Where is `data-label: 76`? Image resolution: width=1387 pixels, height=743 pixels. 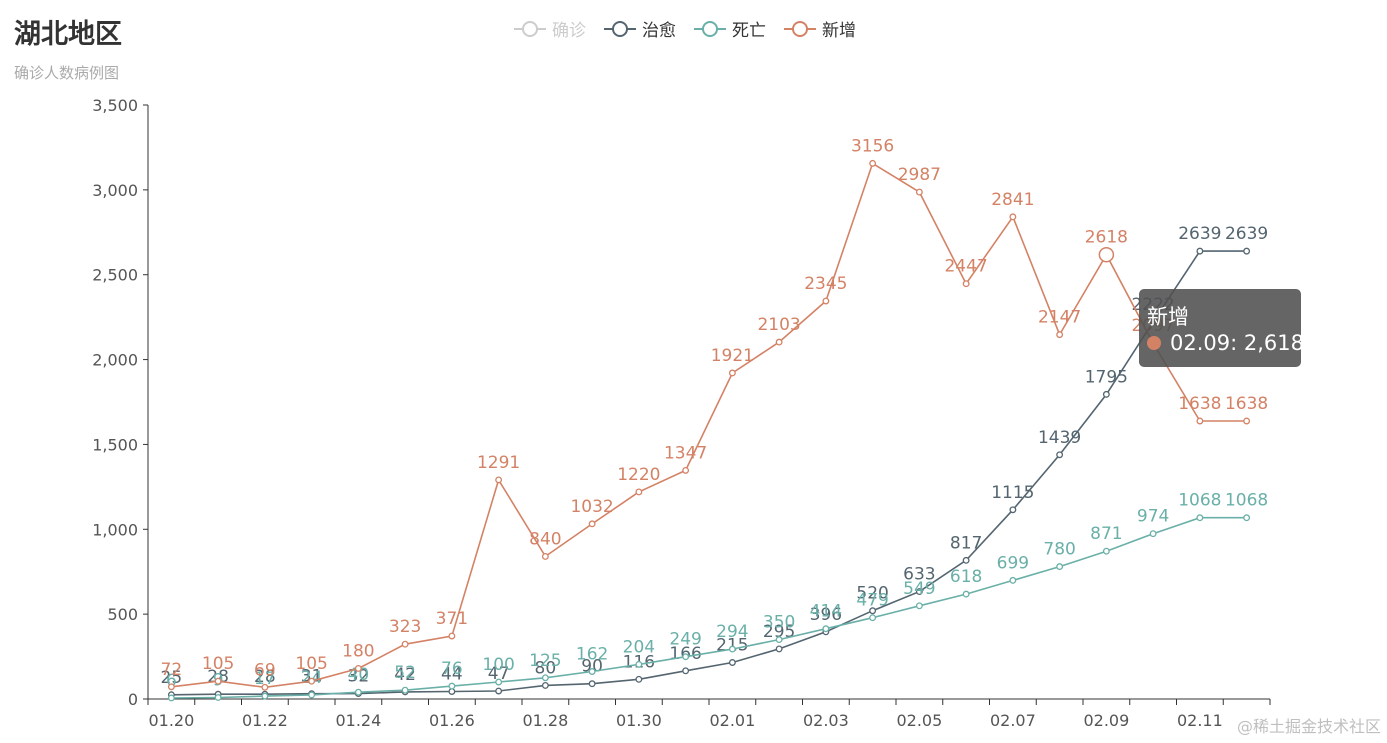 data-label: 76 is located at coordinates (452, 669).